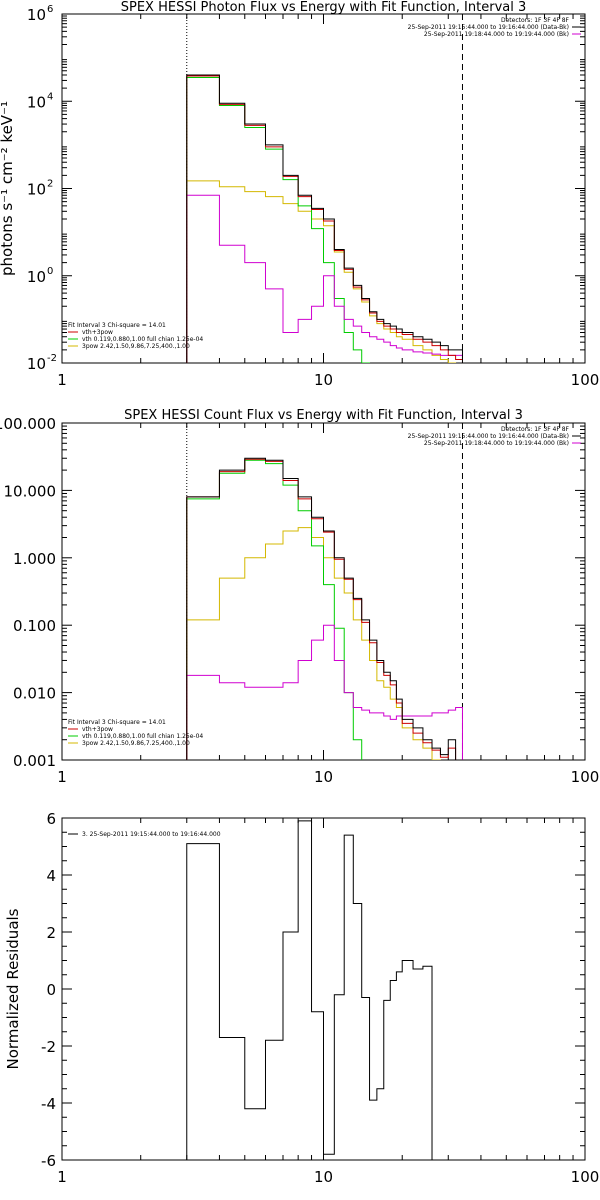 The height and width of the screenshot is (1200, 600). What do you see at coordinates (34, 694) in the screenshot?
I see `y-tick-label: 0.010` at bounding box center [34, 694].